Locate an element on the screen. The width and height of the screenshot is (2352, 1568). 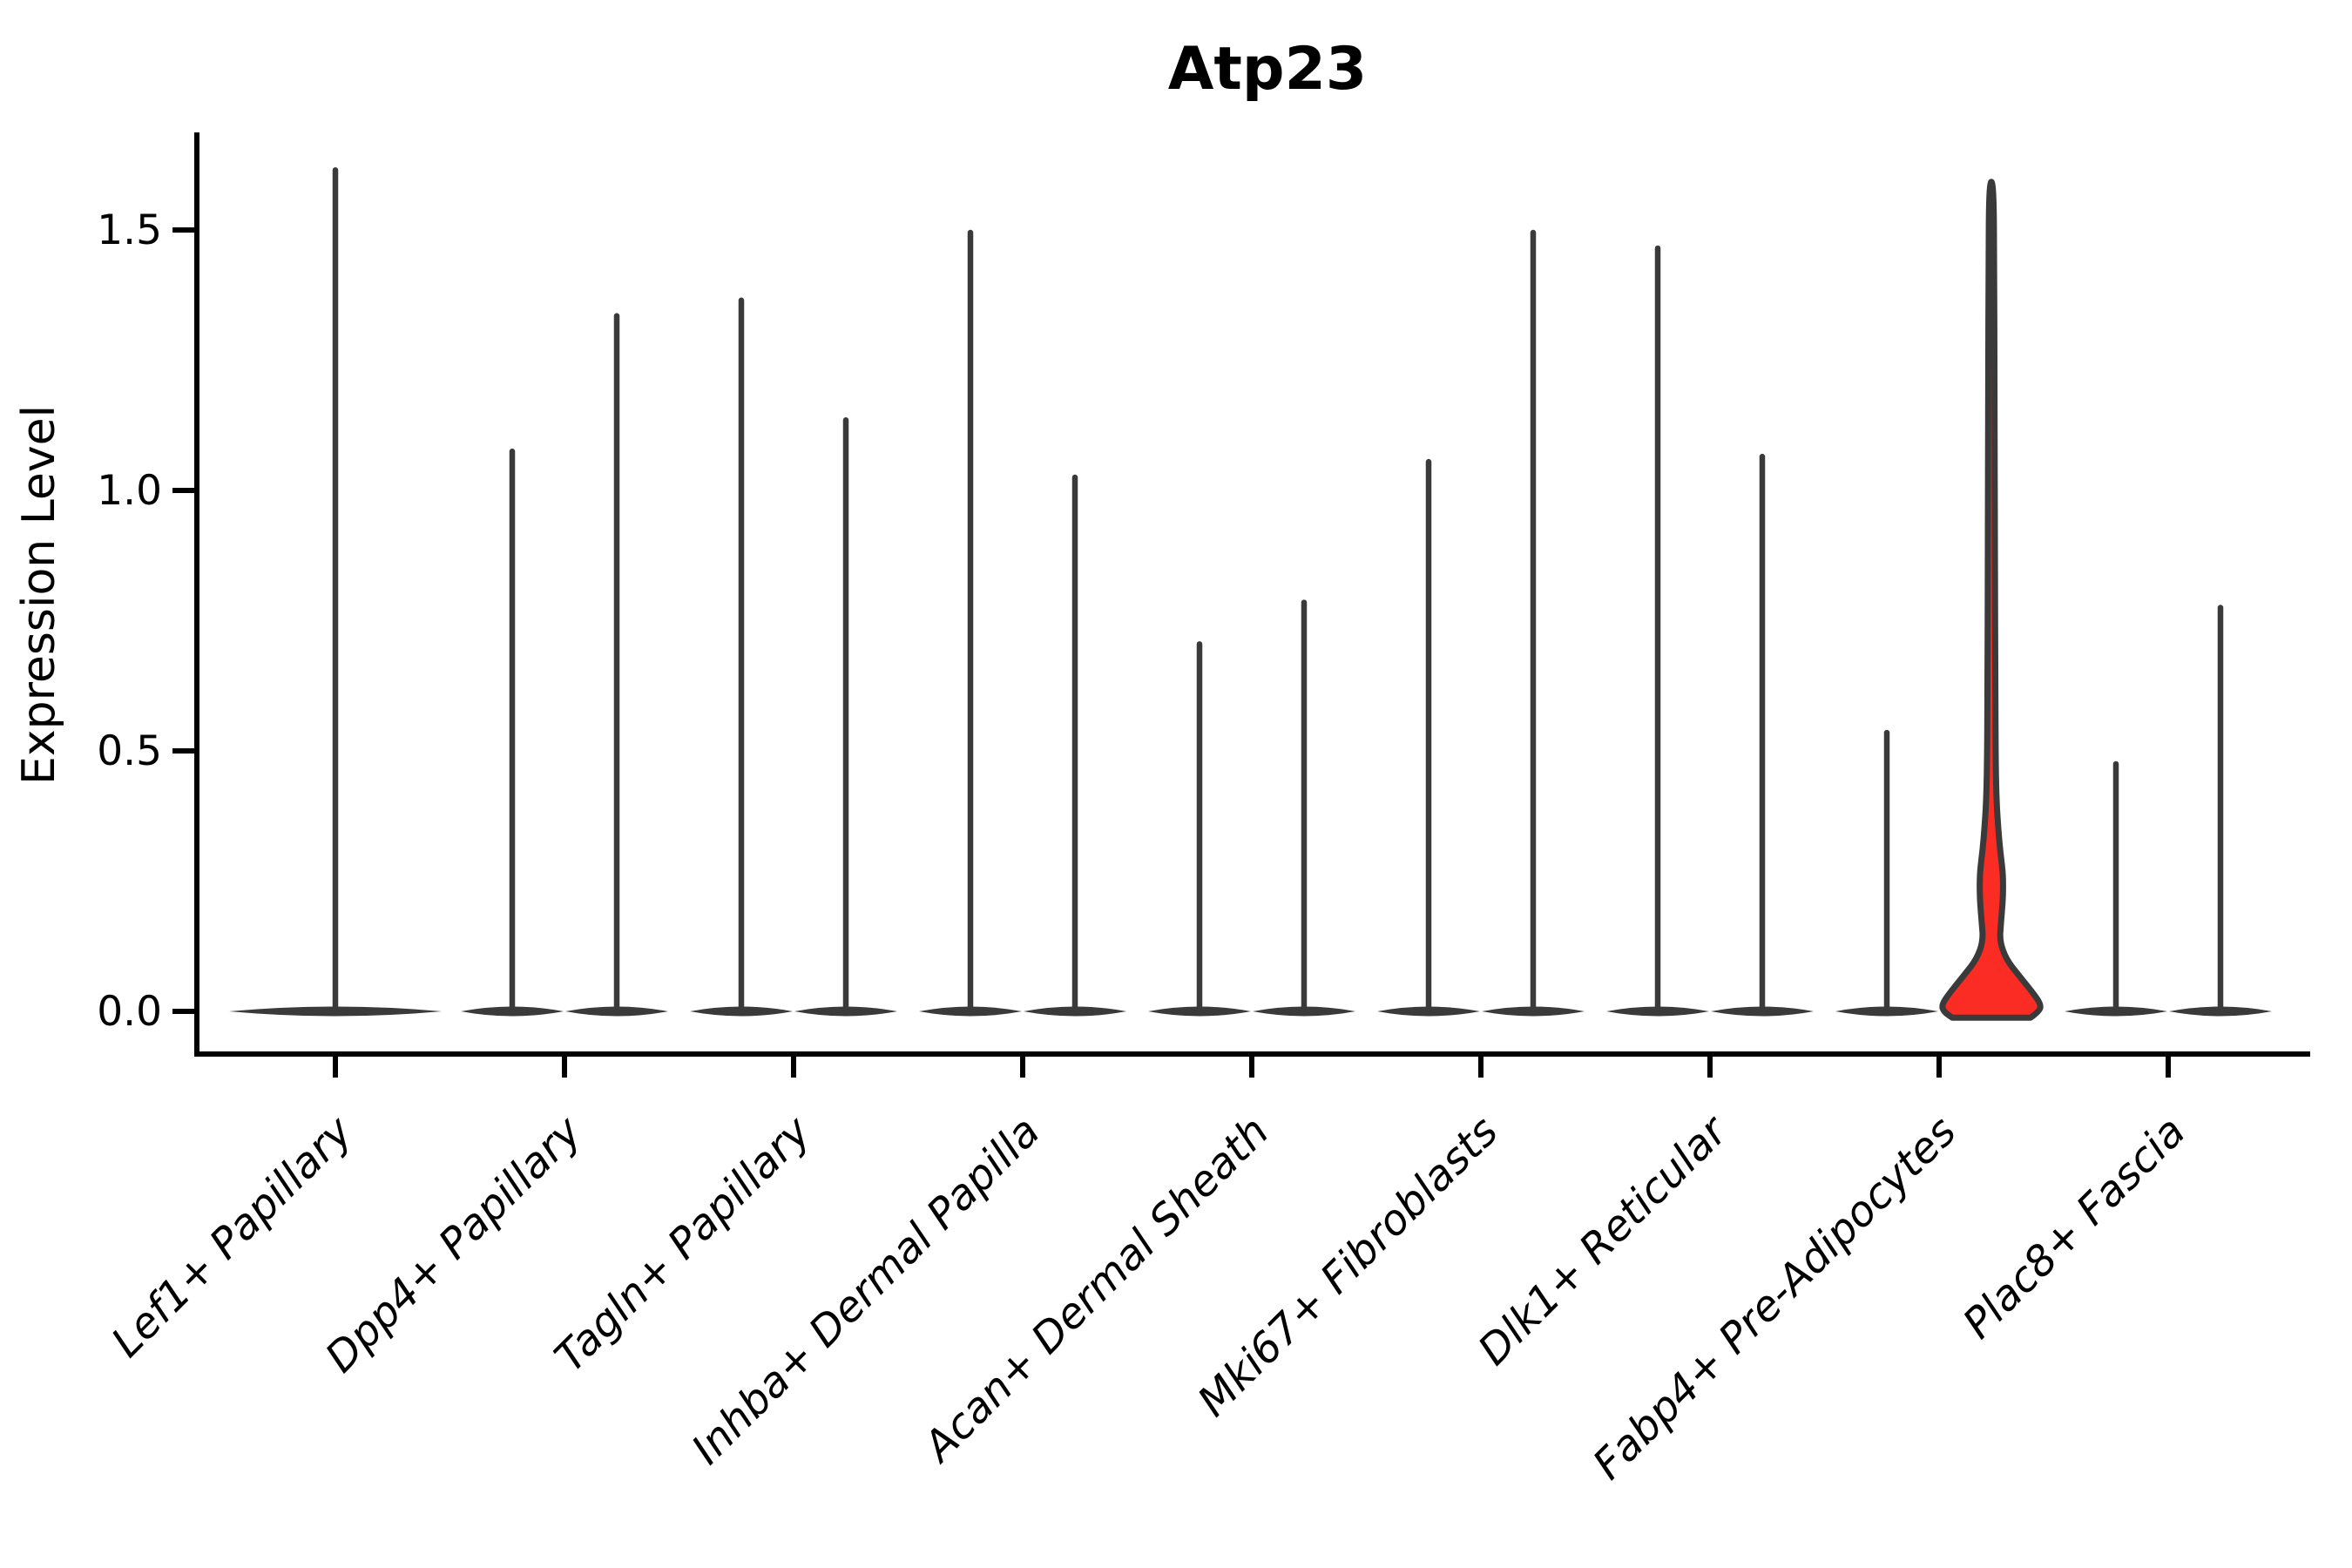
y-tick-label-1.0: 1.0 is located at coordinates (129, 491).